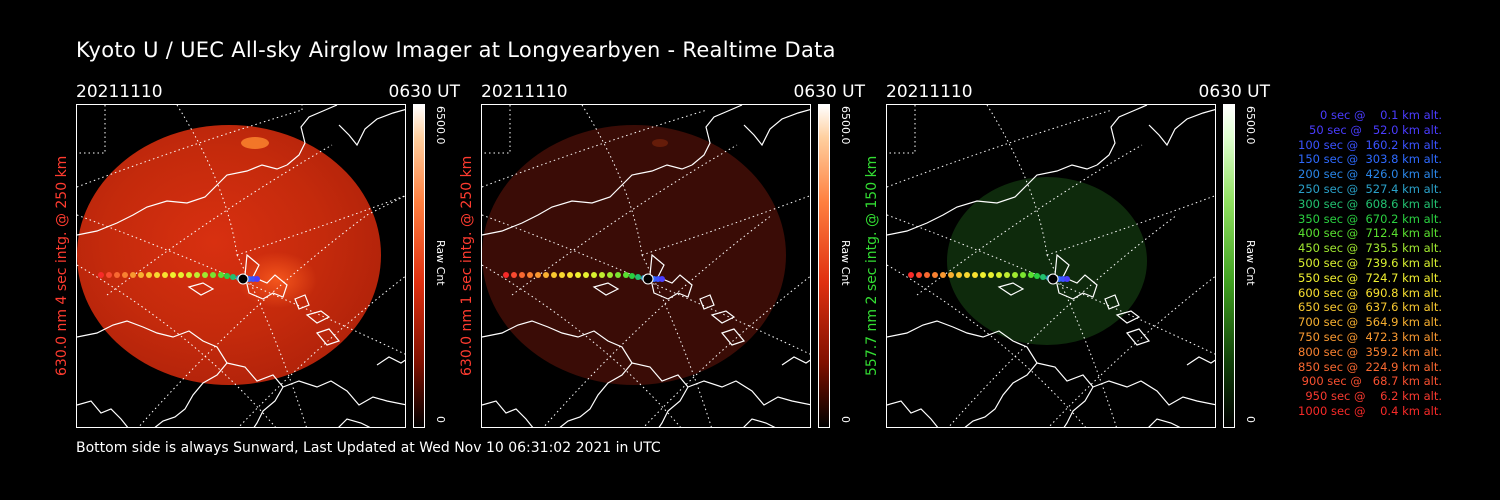  Describe the element at coordinates (1368, 203) in the screenshot. I see `legend-row: 300 sec @ 608.6 km alt.` at that location.